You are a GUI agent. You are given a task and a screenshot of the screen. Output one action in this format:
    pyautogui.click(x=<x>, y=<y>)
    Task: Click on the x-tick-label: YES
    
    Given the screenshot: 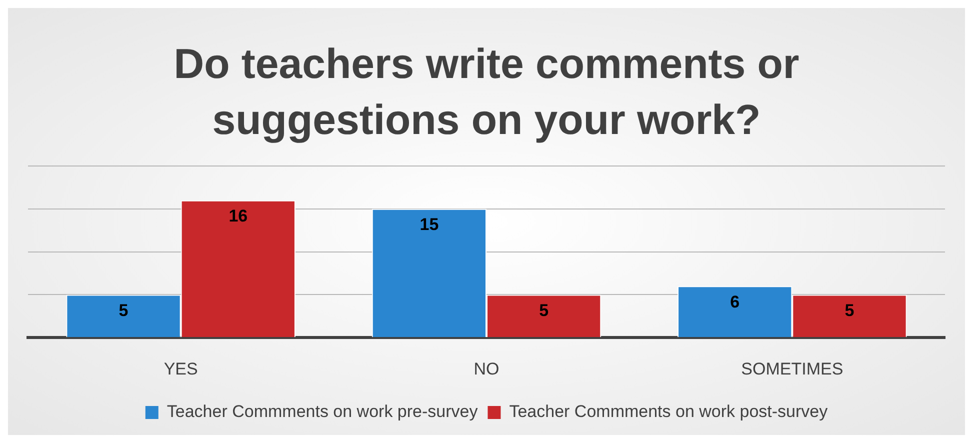 What is the action you would take?
    pyautogui.click(x=181, y=368)
    